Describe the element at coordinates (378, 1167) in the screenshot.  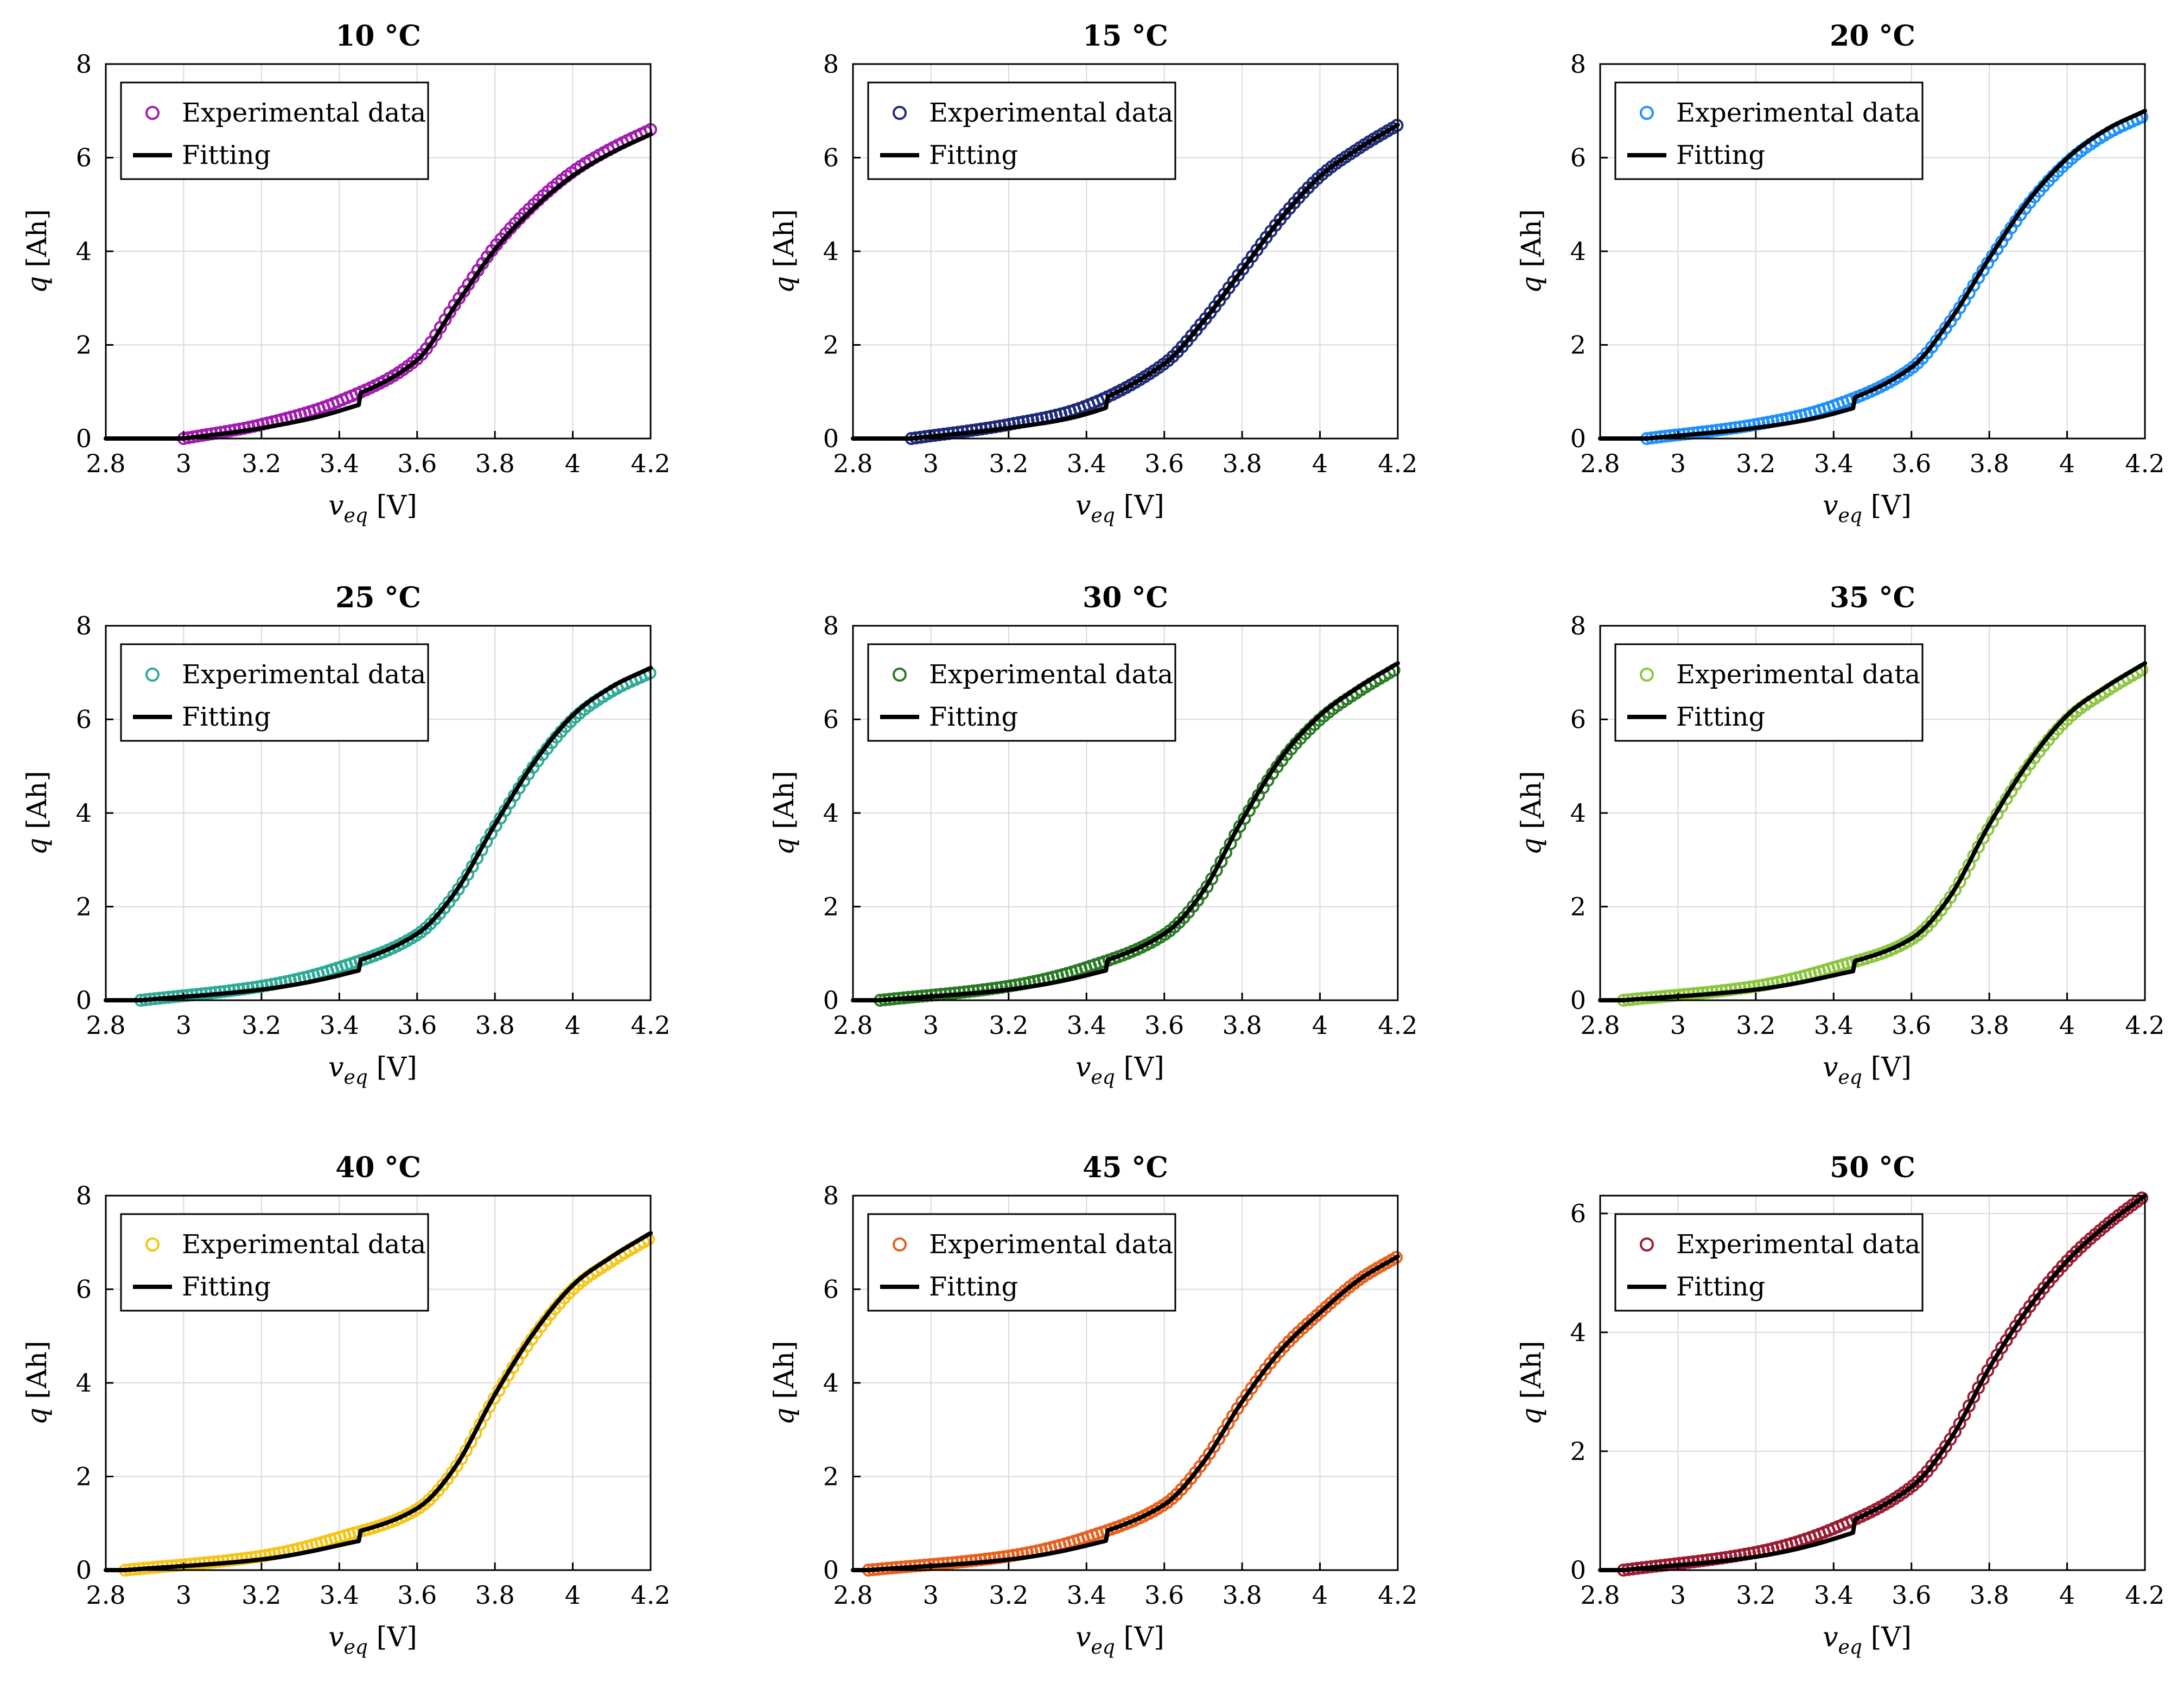
I see `panel-title: 40 °C` at that location.